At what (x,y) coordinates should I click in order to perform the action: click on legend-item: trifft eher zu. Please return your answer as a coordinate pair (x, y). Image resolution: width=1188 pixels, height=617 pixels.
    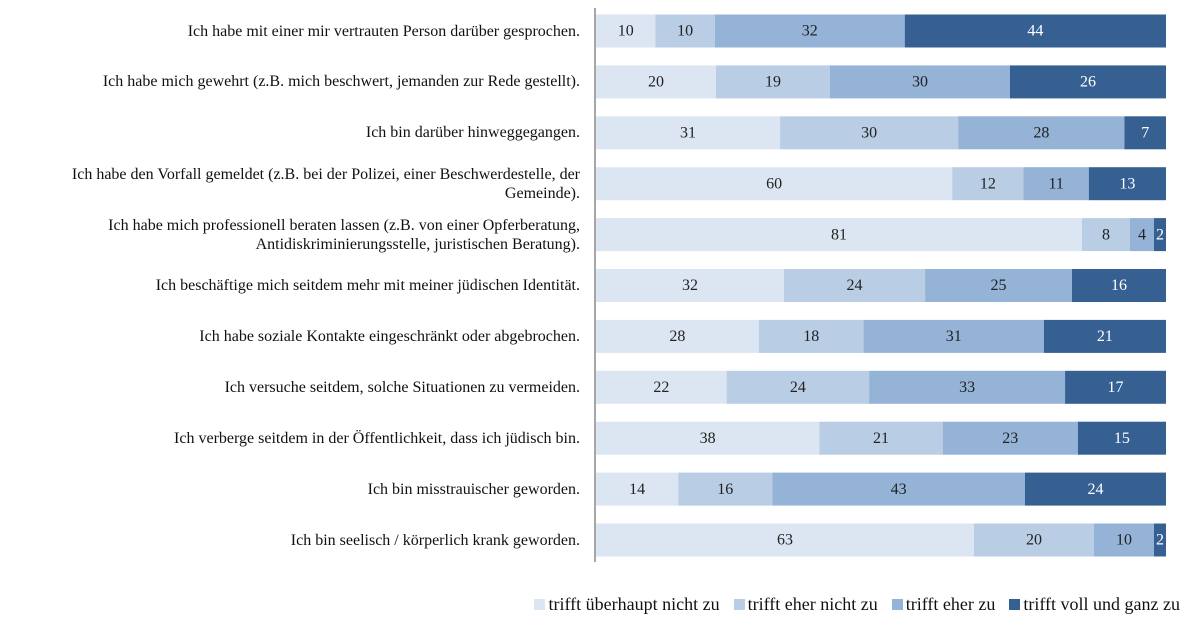
    Looking at the image, I should click on (943, 604).